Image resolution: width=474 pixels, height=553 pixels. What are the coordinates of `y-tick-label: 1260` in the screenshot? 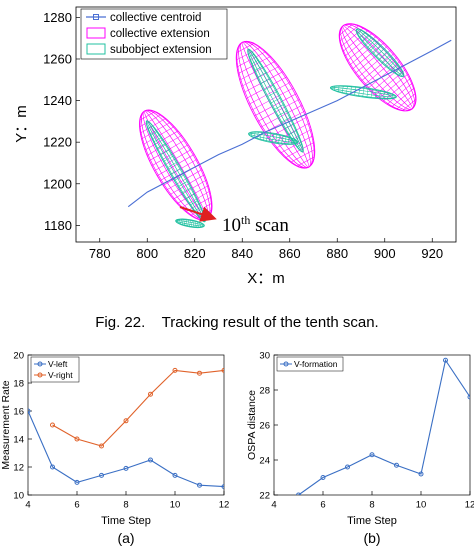 It's located at (57, 59).